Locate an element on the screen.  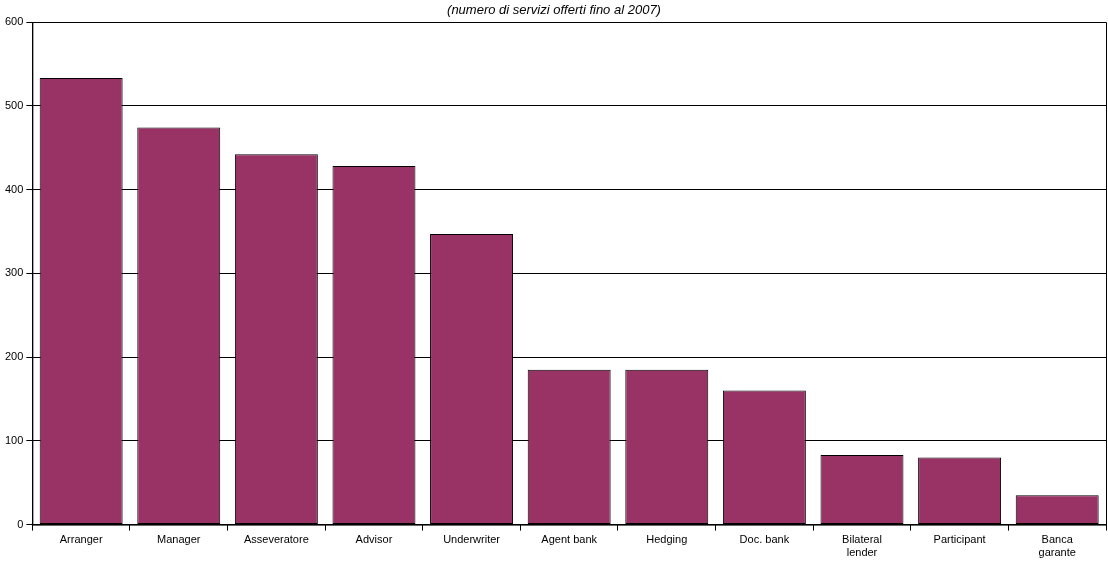
y-tick-label: 0 is located at coordinates (20, 523).